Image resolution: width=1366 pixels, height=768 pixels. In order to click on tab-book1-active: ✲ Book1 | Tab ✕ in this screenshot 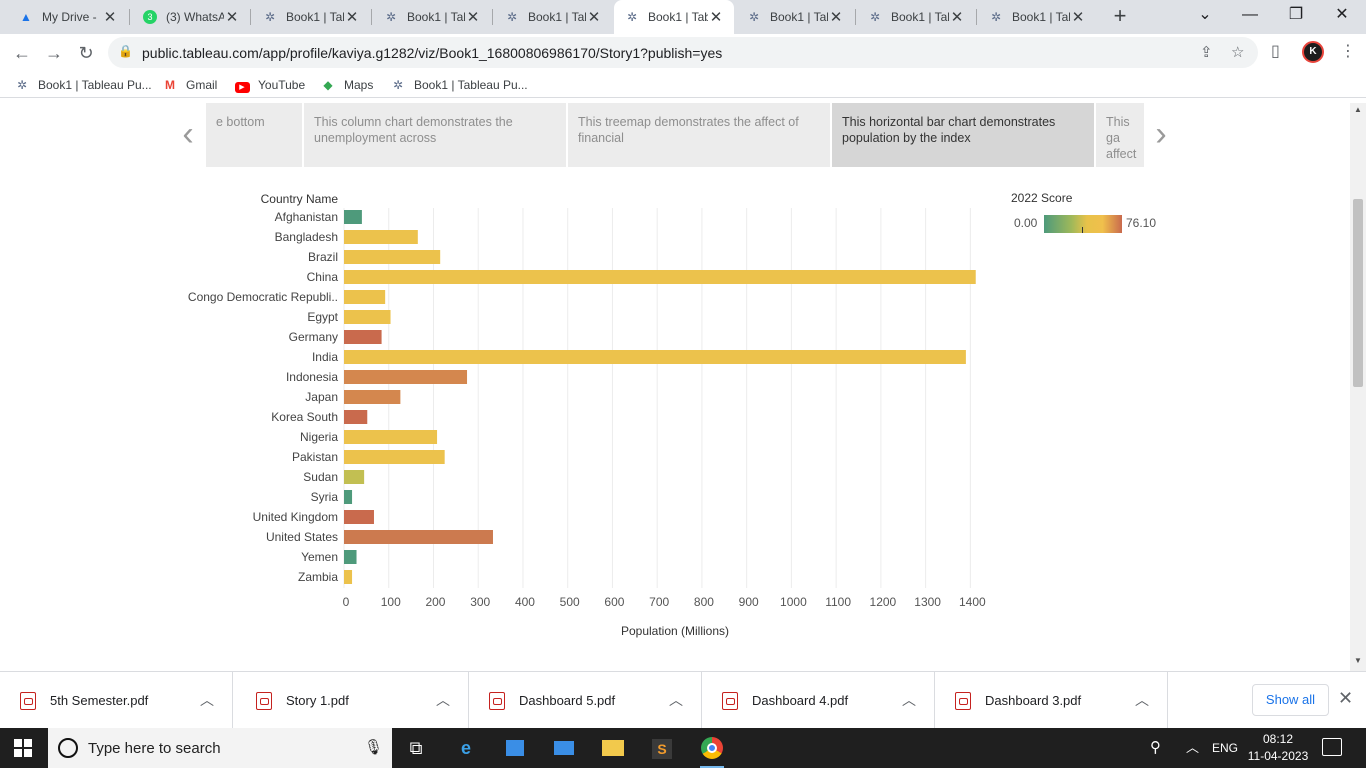, I will do `click(674, 17)`.